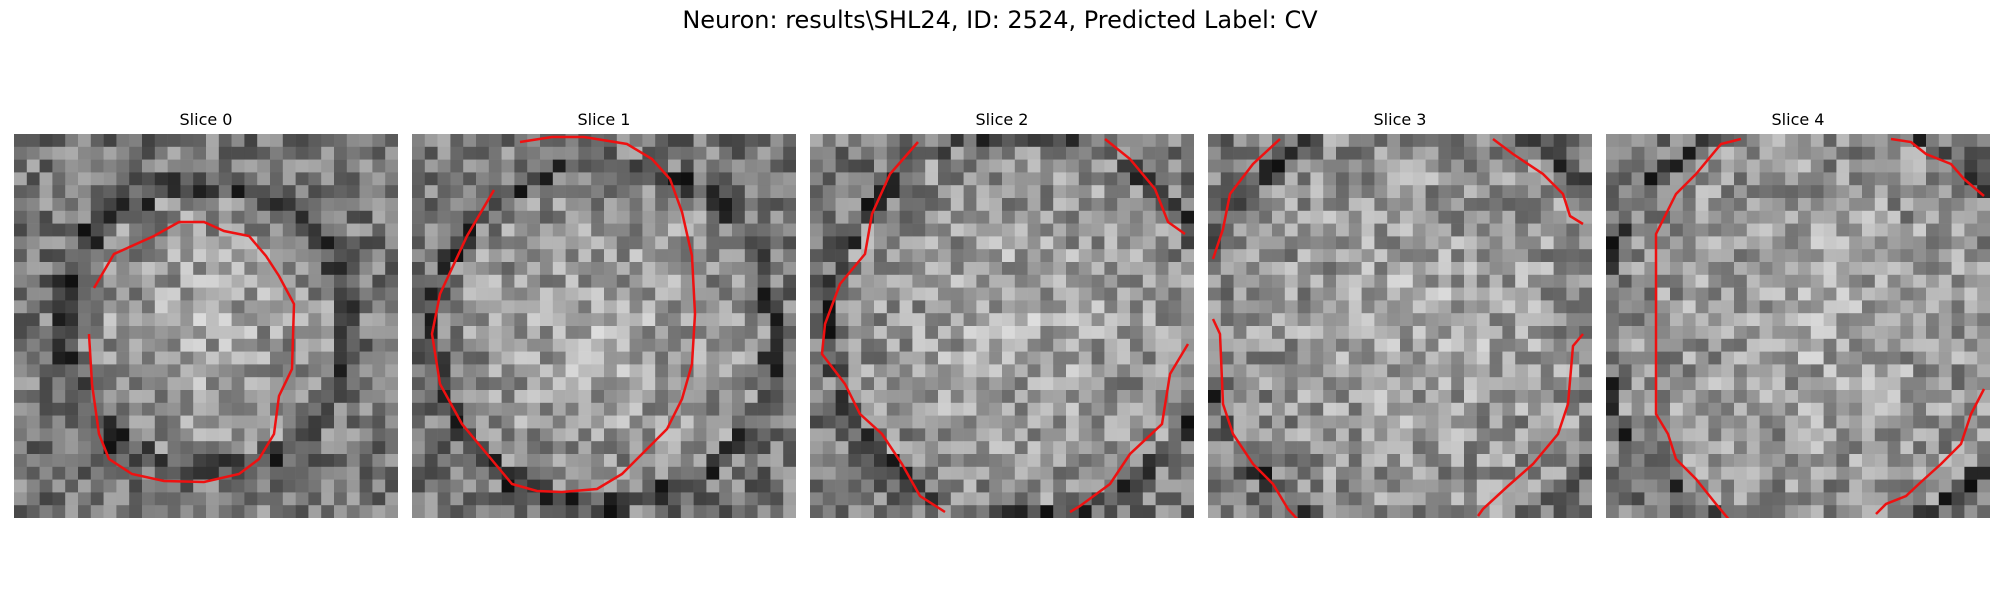 This screenshot has height=600, width=2000. Describe the element at coordinates (1538, 182) in the screenshot. I see `contour-3c` at that location.